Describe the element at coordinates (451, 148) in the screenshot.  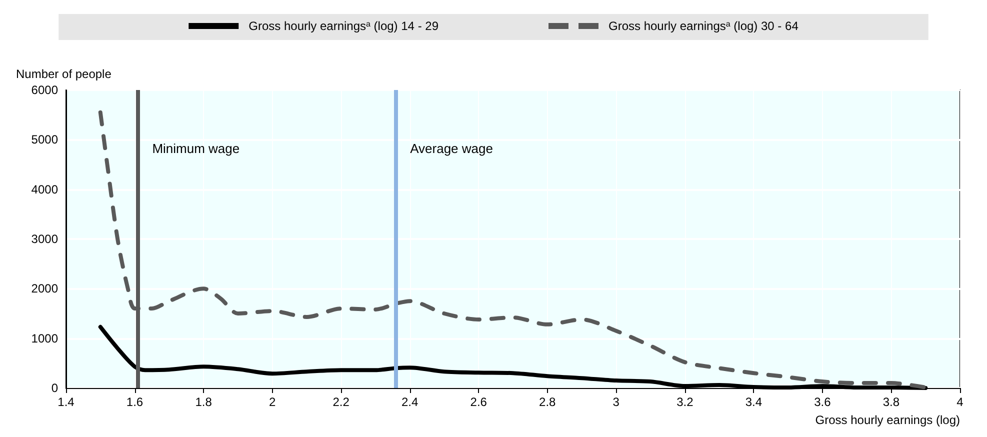
I see `ref-line-label: Average wage` at that location.